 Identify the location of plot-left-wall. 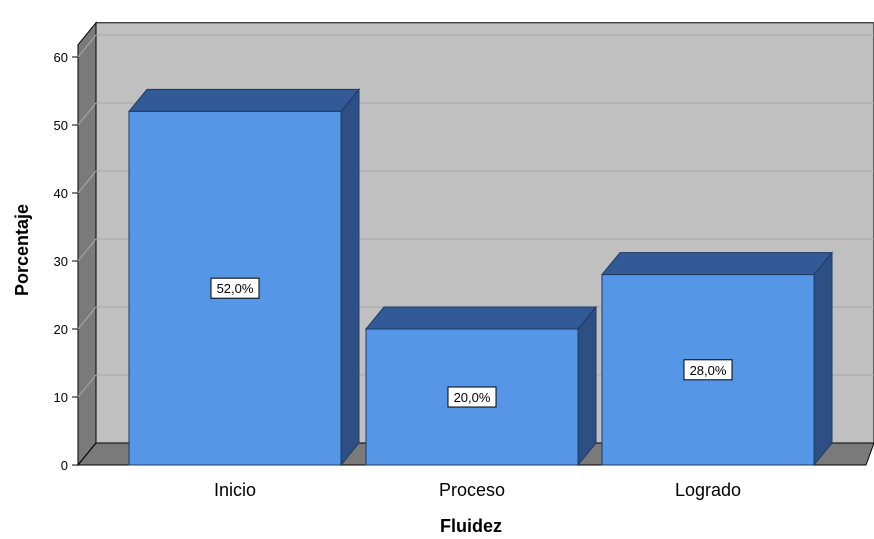
(87, 244).